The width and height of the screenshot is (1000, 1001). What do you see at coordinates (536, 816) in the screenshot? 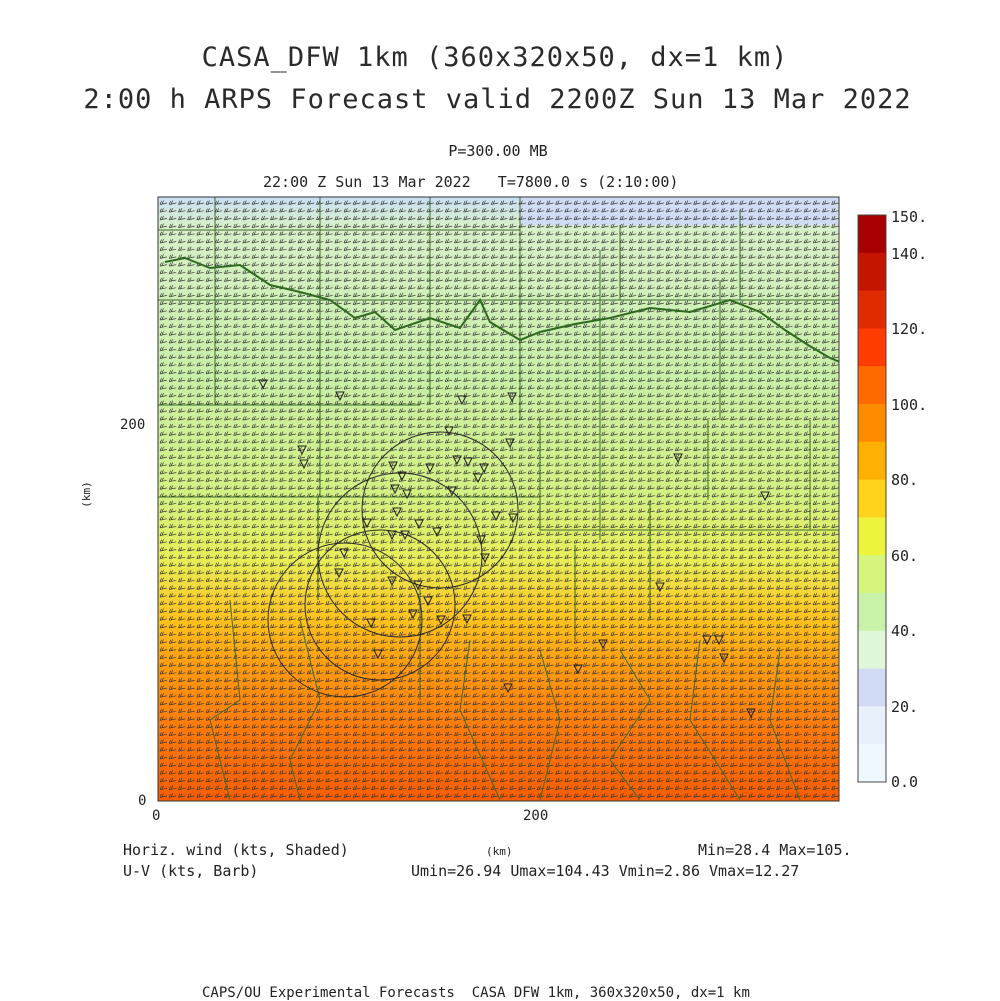
I see `x-tick-200: 200` at bounding box center [536, 816].